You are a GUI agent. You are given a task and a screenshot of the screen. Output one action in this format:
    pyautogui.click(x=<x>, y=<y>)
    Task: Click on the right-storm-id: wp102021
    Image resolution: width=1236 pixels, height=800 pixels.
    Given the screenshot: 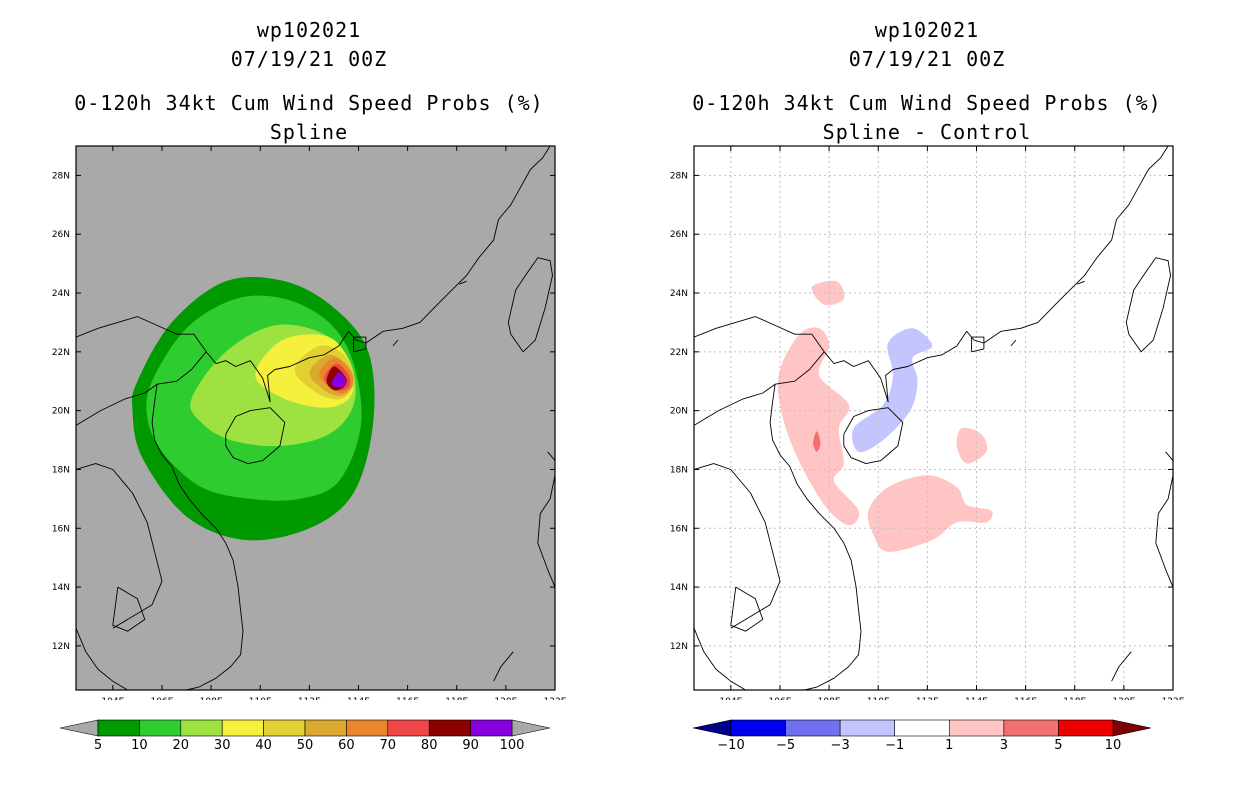 What is the action you would take?
    pyautogui.click(x=927, y=30)
    